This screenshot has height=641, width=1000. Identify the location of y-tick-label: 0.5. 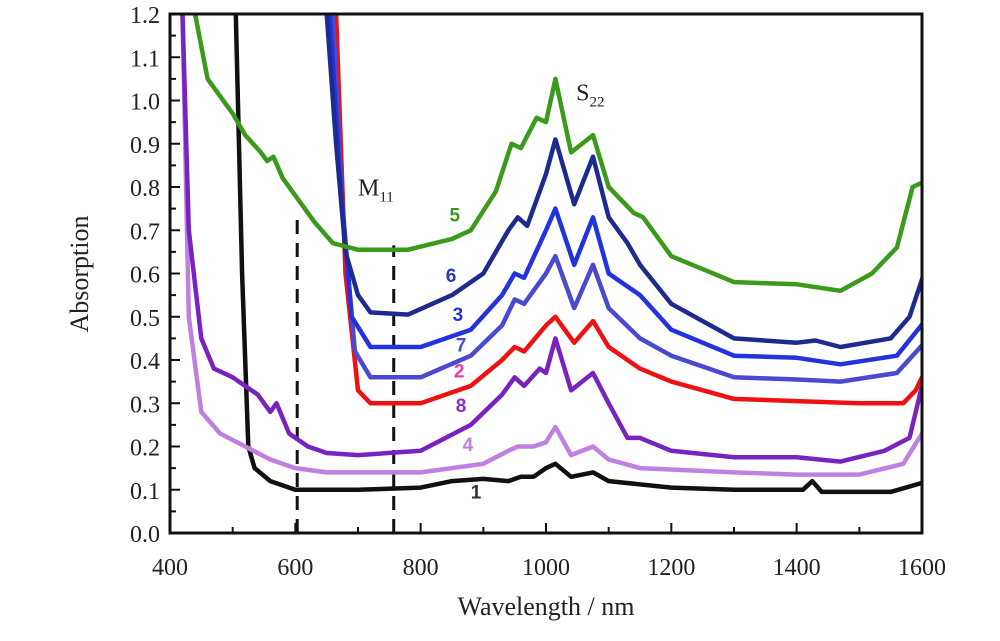
(145, 319).